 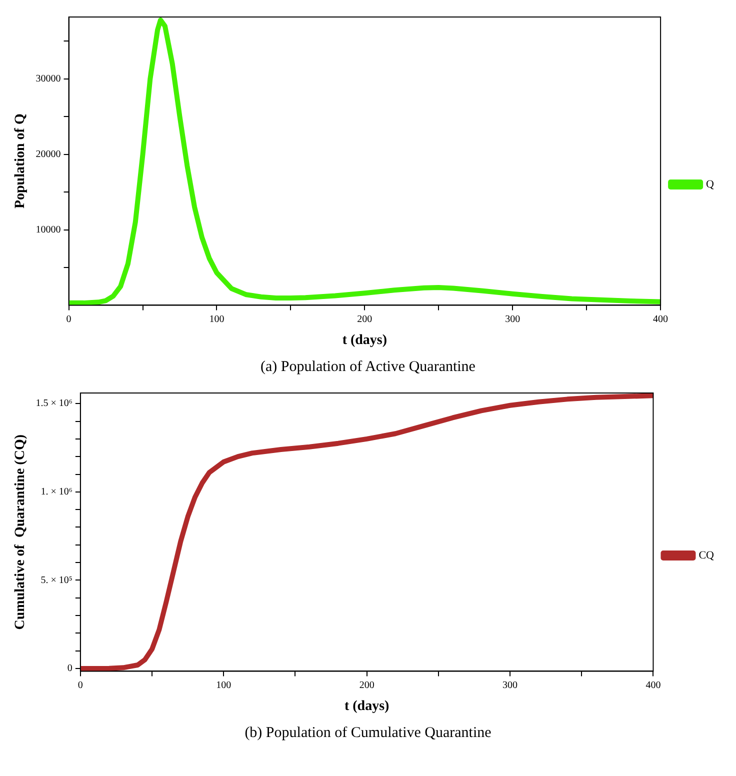 What do you see at coordinates (48, 154) in the screenshot?
I see `y-tick-label: 20000` at bounding box center [48, 154].